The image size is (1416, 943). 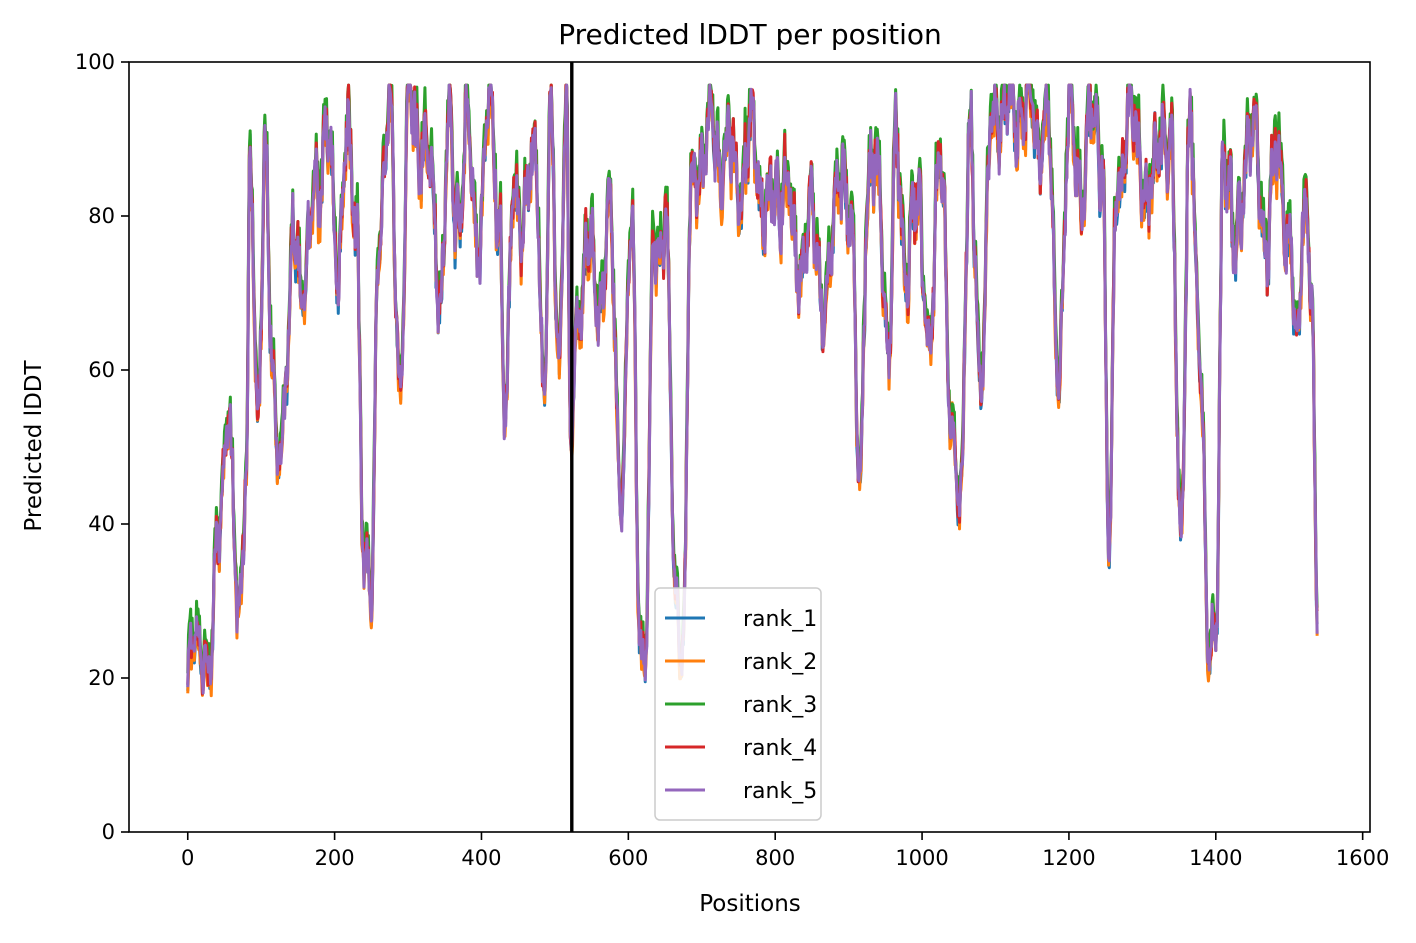 I want to click on legend-label: rank_4, so click(x=780, y=748).